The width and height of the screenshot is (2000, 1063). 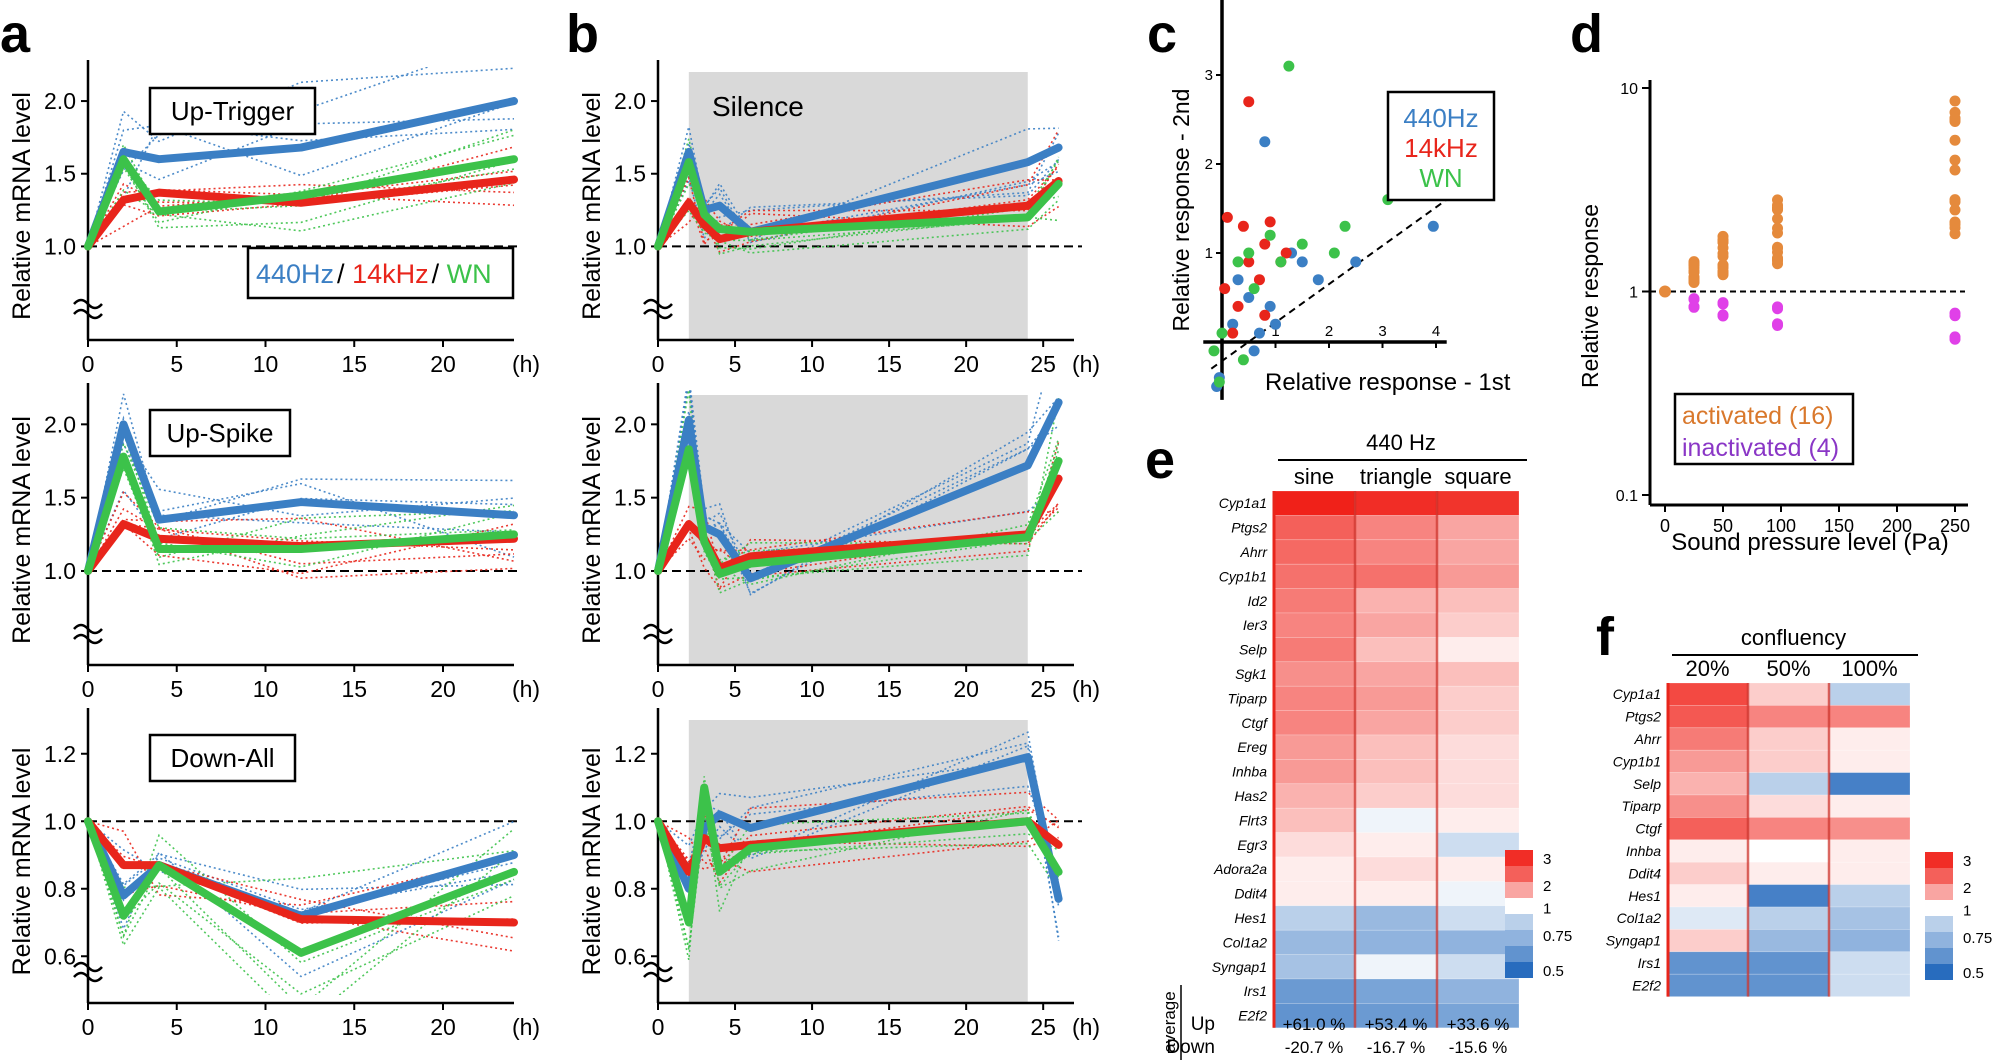 I want to click on x-tick-label: 2, so click(x=1329, y=331).